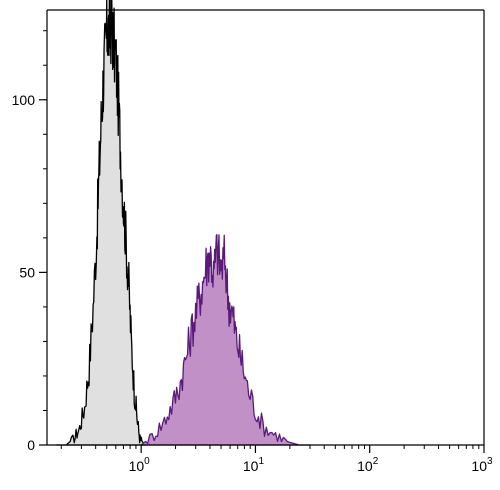 The width and height of the screenshot is (500, 490). I want to click on y-tick-label: 100, so click(24, 100).